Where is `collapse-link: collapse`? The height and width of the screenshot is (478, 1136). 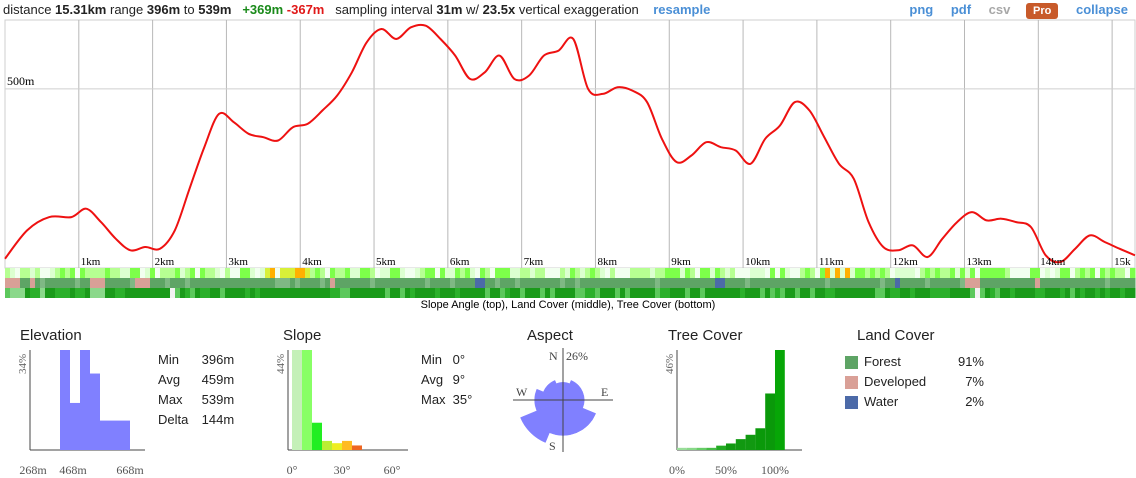
collapse-link: collapse is located at coordinates (1101, 9).